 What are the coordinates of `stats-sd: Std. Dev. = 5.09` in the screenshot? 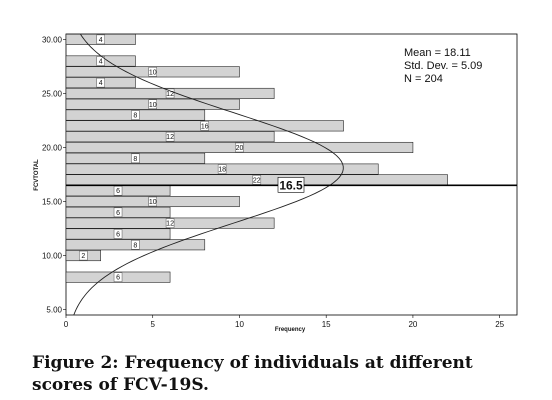 It's located at (443, 66).